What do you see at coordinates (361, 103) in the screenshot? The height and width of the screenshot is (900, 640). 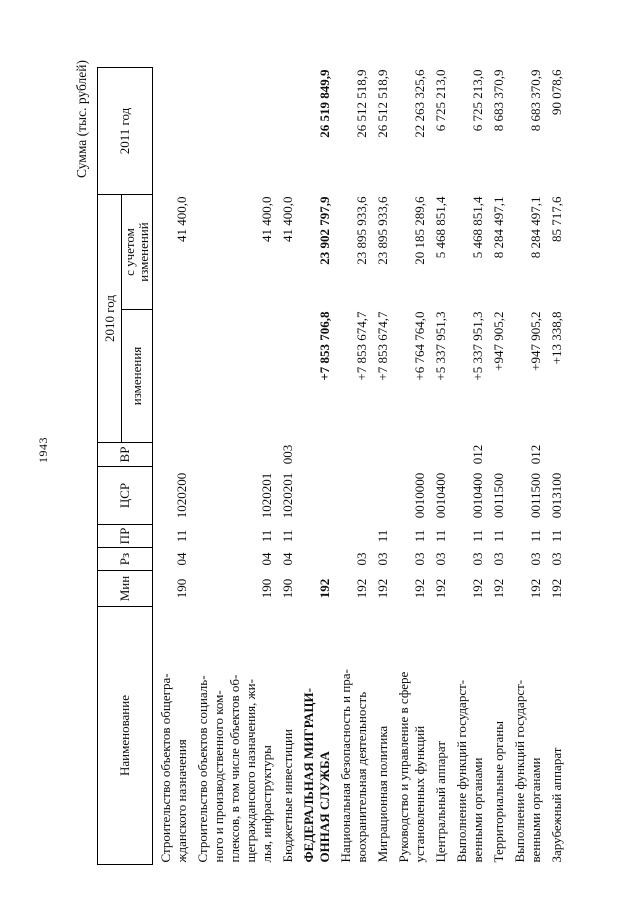 I see `year-2011-value-cell: 26 512 518,9` at bounding box center [361, 103].